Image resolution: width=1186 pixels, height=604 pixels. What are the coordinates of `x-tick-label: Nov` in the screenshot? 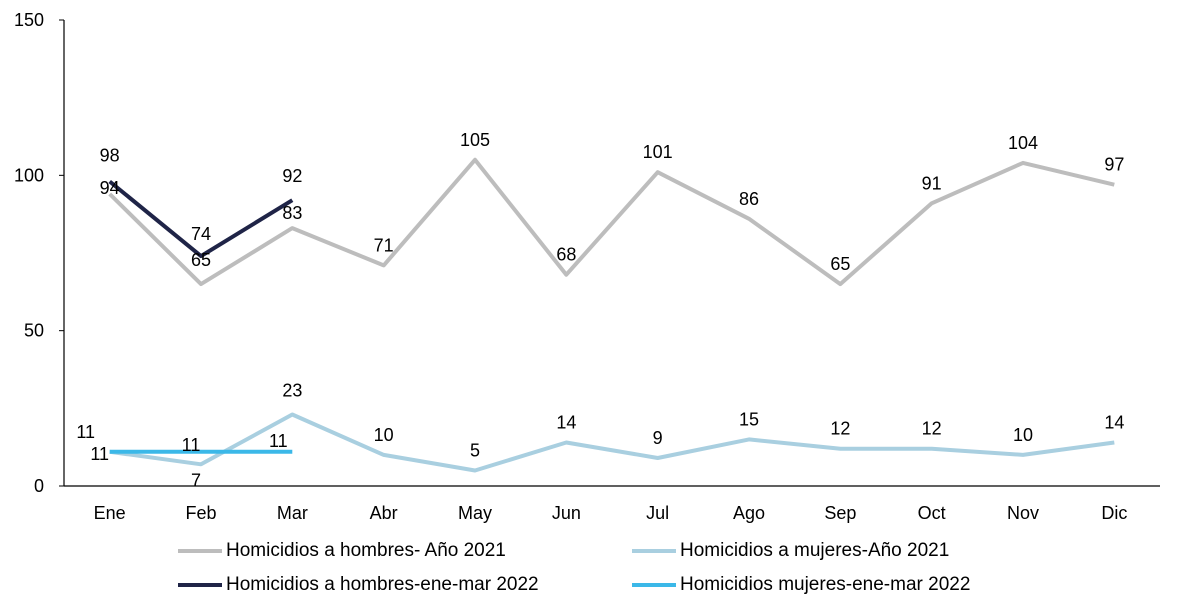 It's located at (1023, 513).